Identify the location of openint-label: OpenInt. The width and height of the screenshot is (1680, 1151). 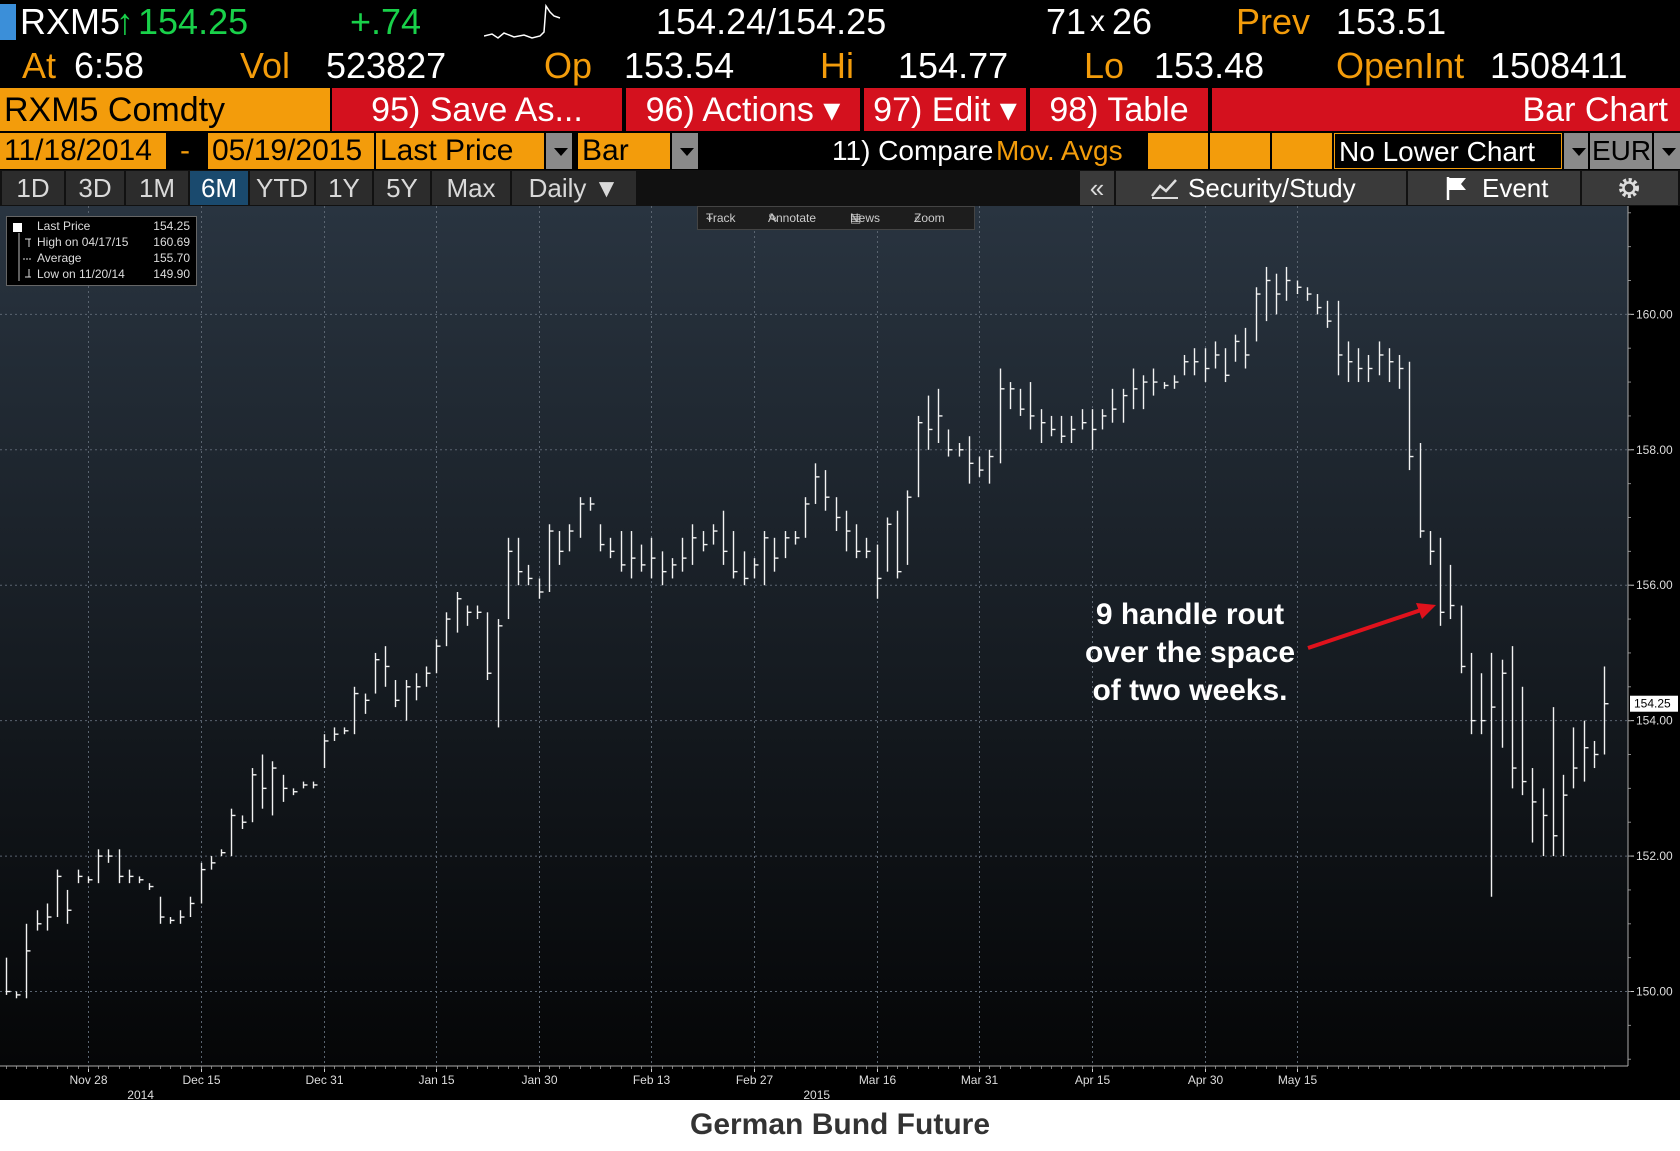
(1400, 65).